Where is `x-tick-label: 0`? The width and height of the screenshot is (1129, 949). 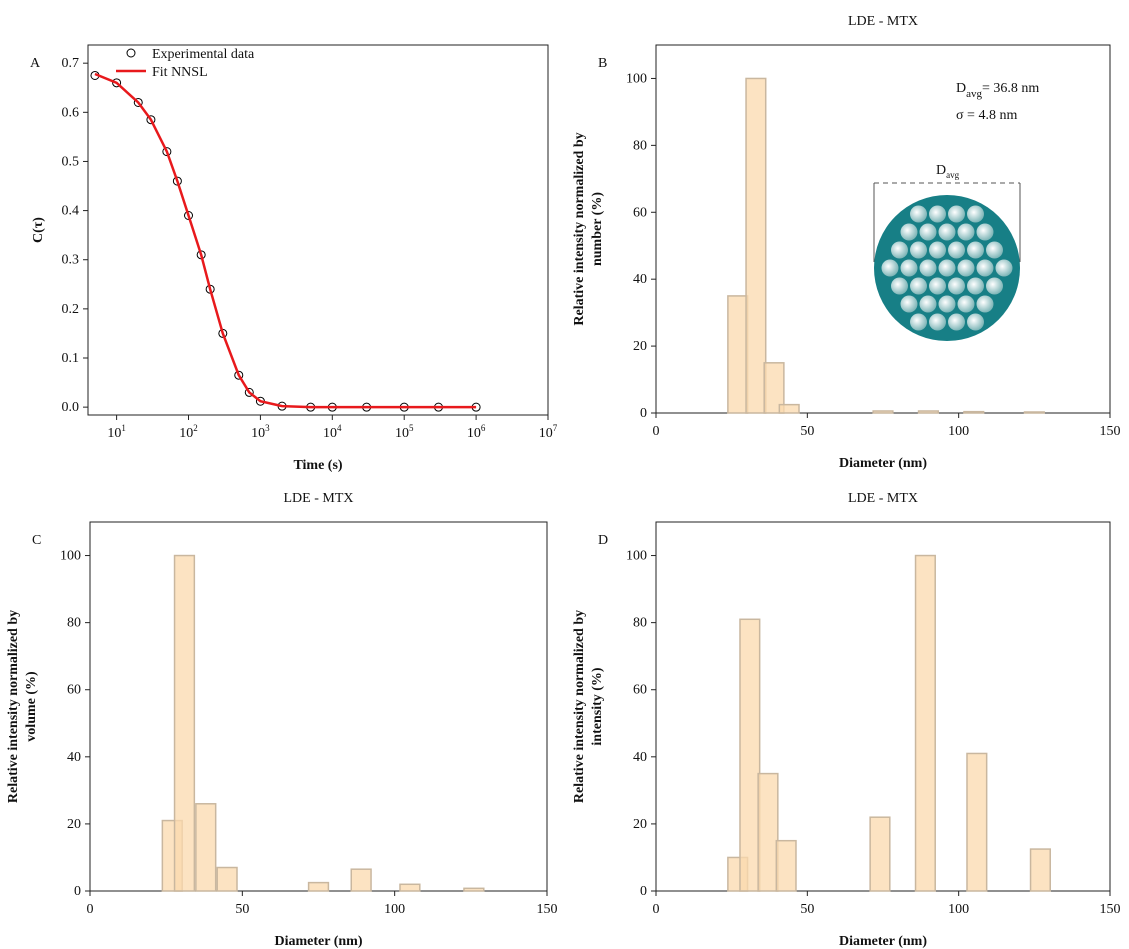
x-tick-label: 0 is located at coordinates (656, 431).